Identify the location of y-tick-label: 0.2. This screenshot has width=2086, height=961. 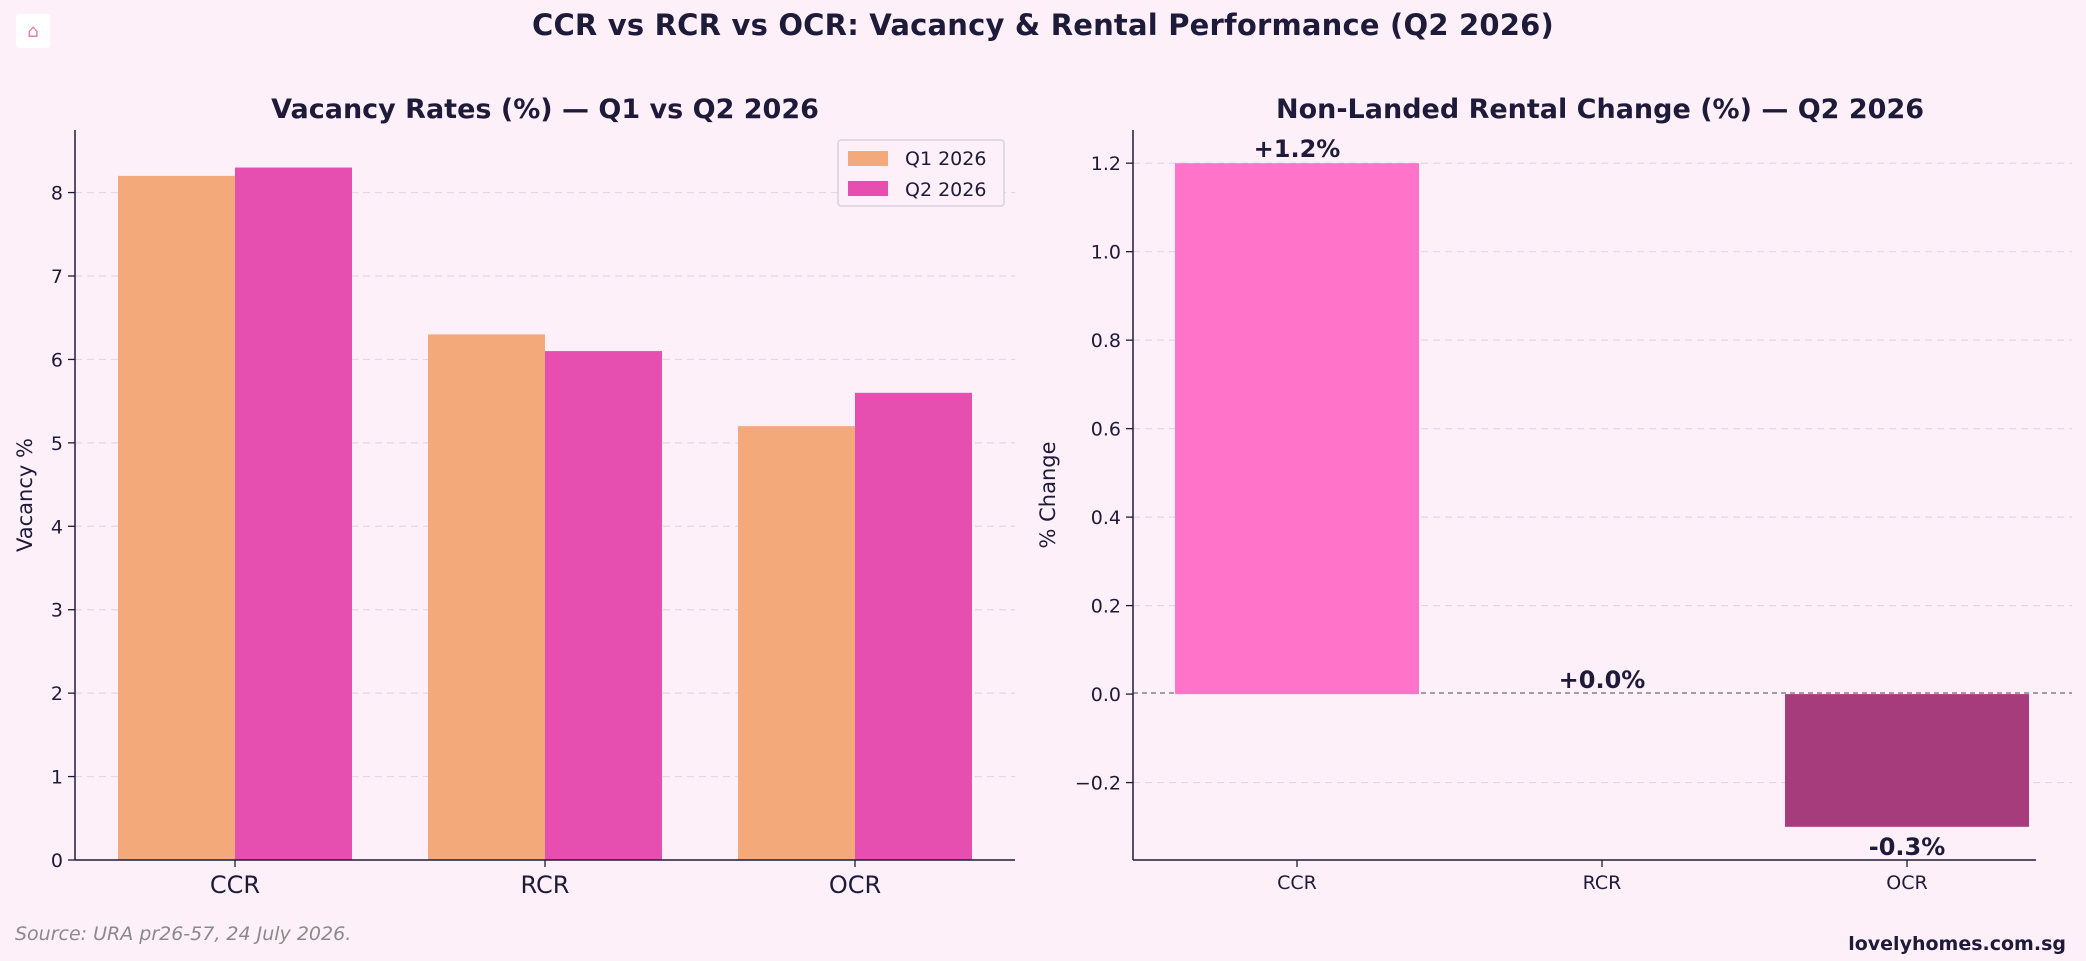
(1106, 607).